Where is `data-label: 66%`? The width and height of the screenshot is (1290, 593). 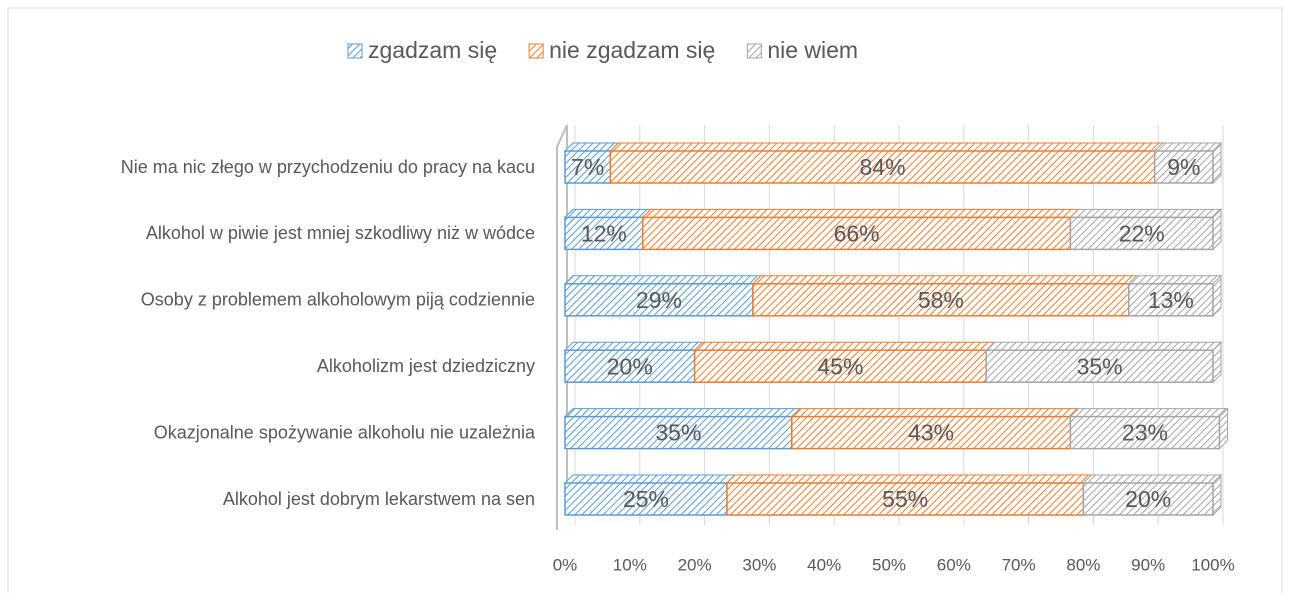 data-label: 66% is located at coordinates (857, 233).